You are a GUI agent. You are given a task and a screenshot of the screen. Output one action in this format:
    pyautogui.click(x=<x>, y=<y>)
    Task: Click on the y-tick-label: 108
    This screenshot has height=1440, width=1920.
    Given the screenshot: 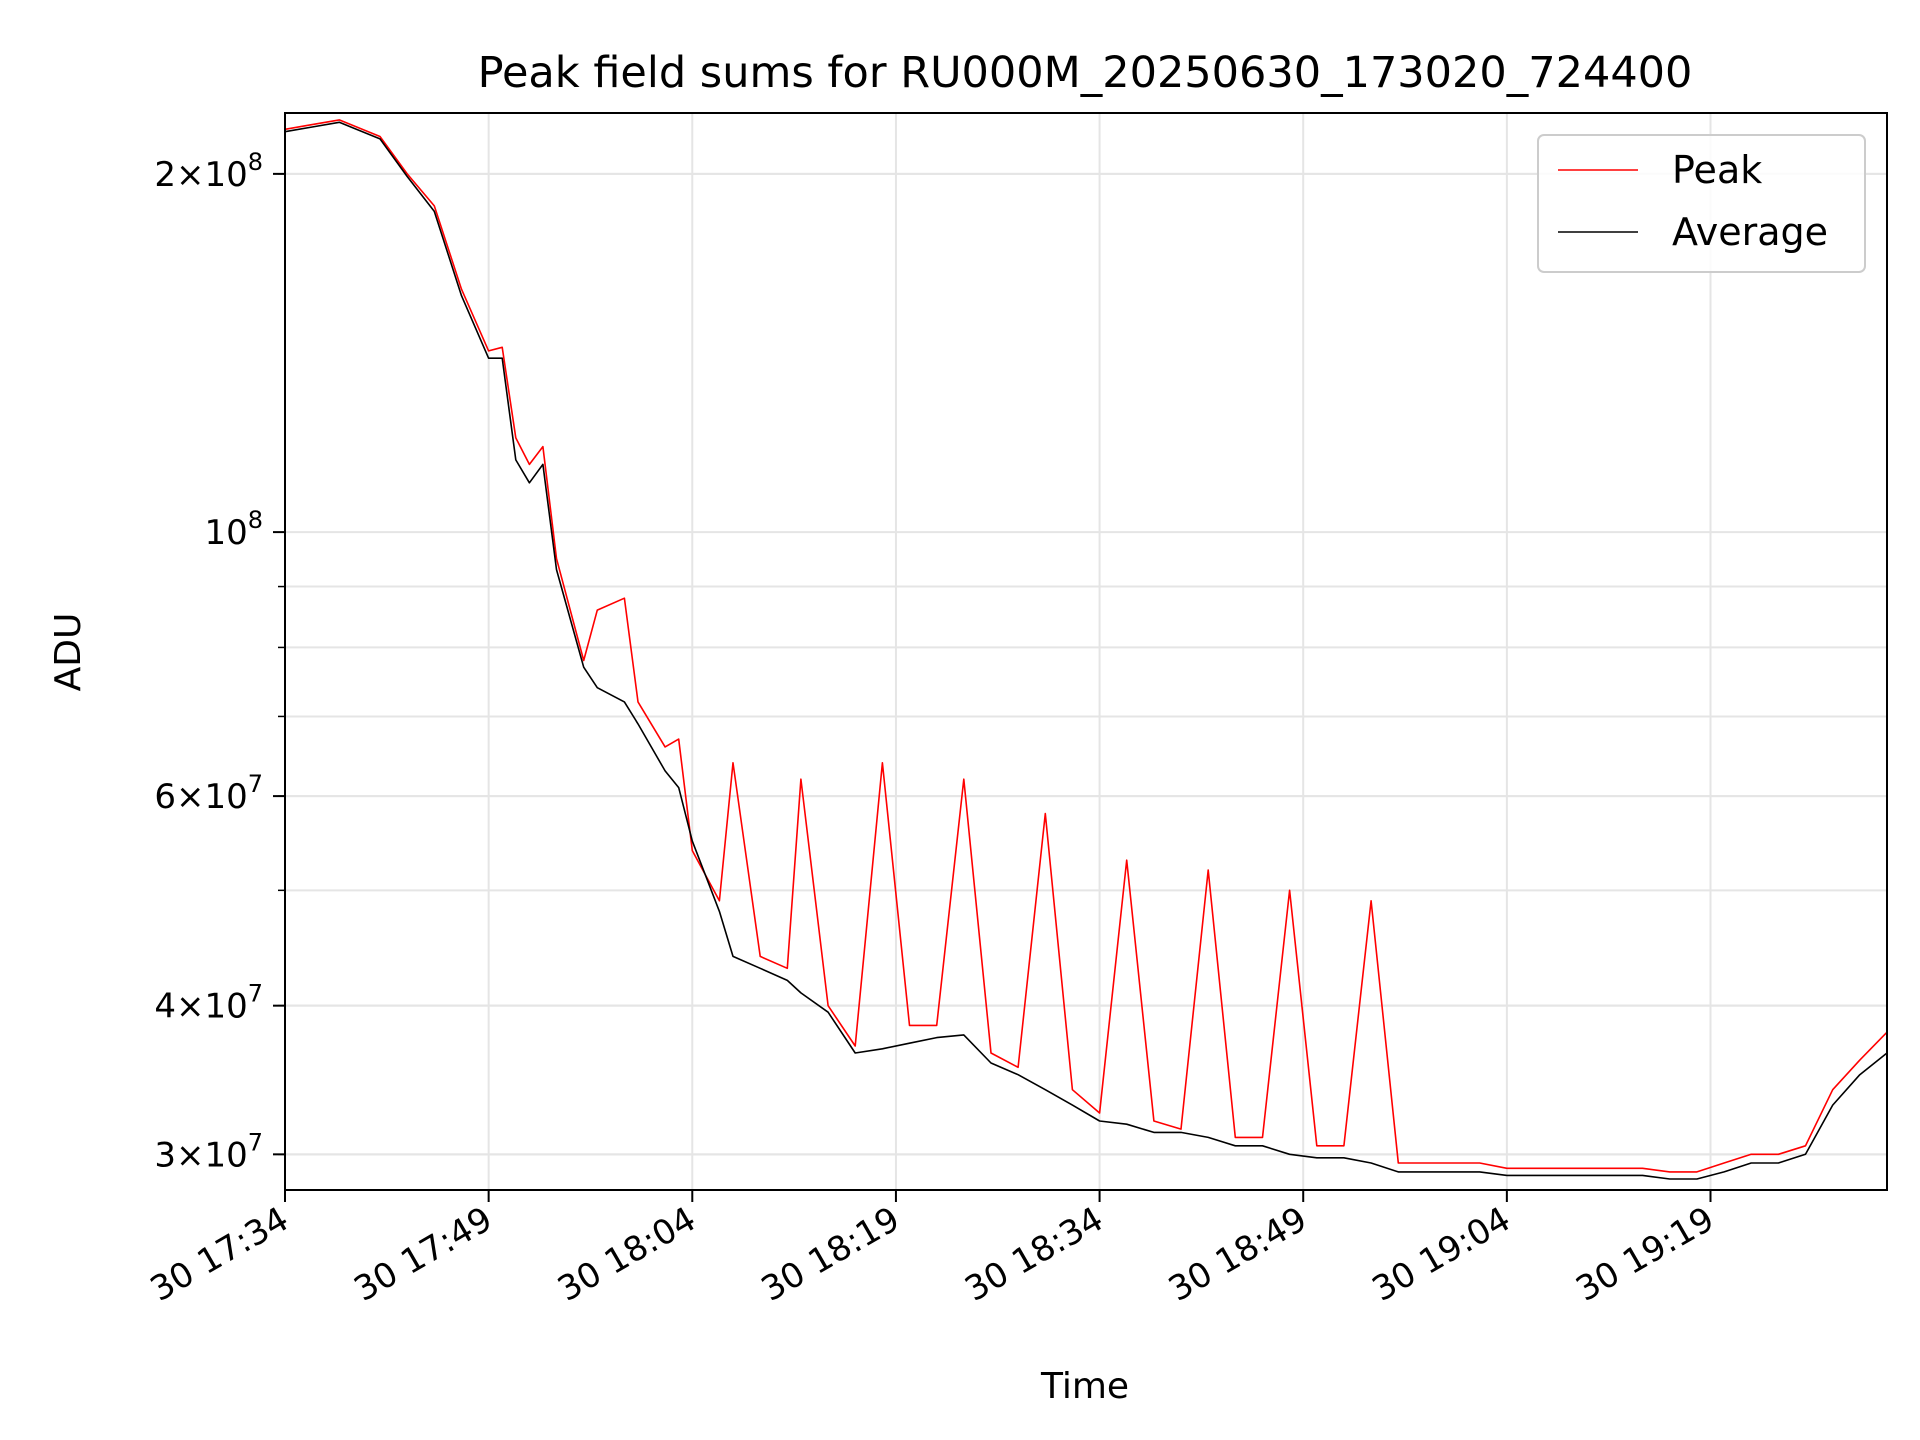 What is the action you would take?
    pyautogui.click(x=233, y=529)
    